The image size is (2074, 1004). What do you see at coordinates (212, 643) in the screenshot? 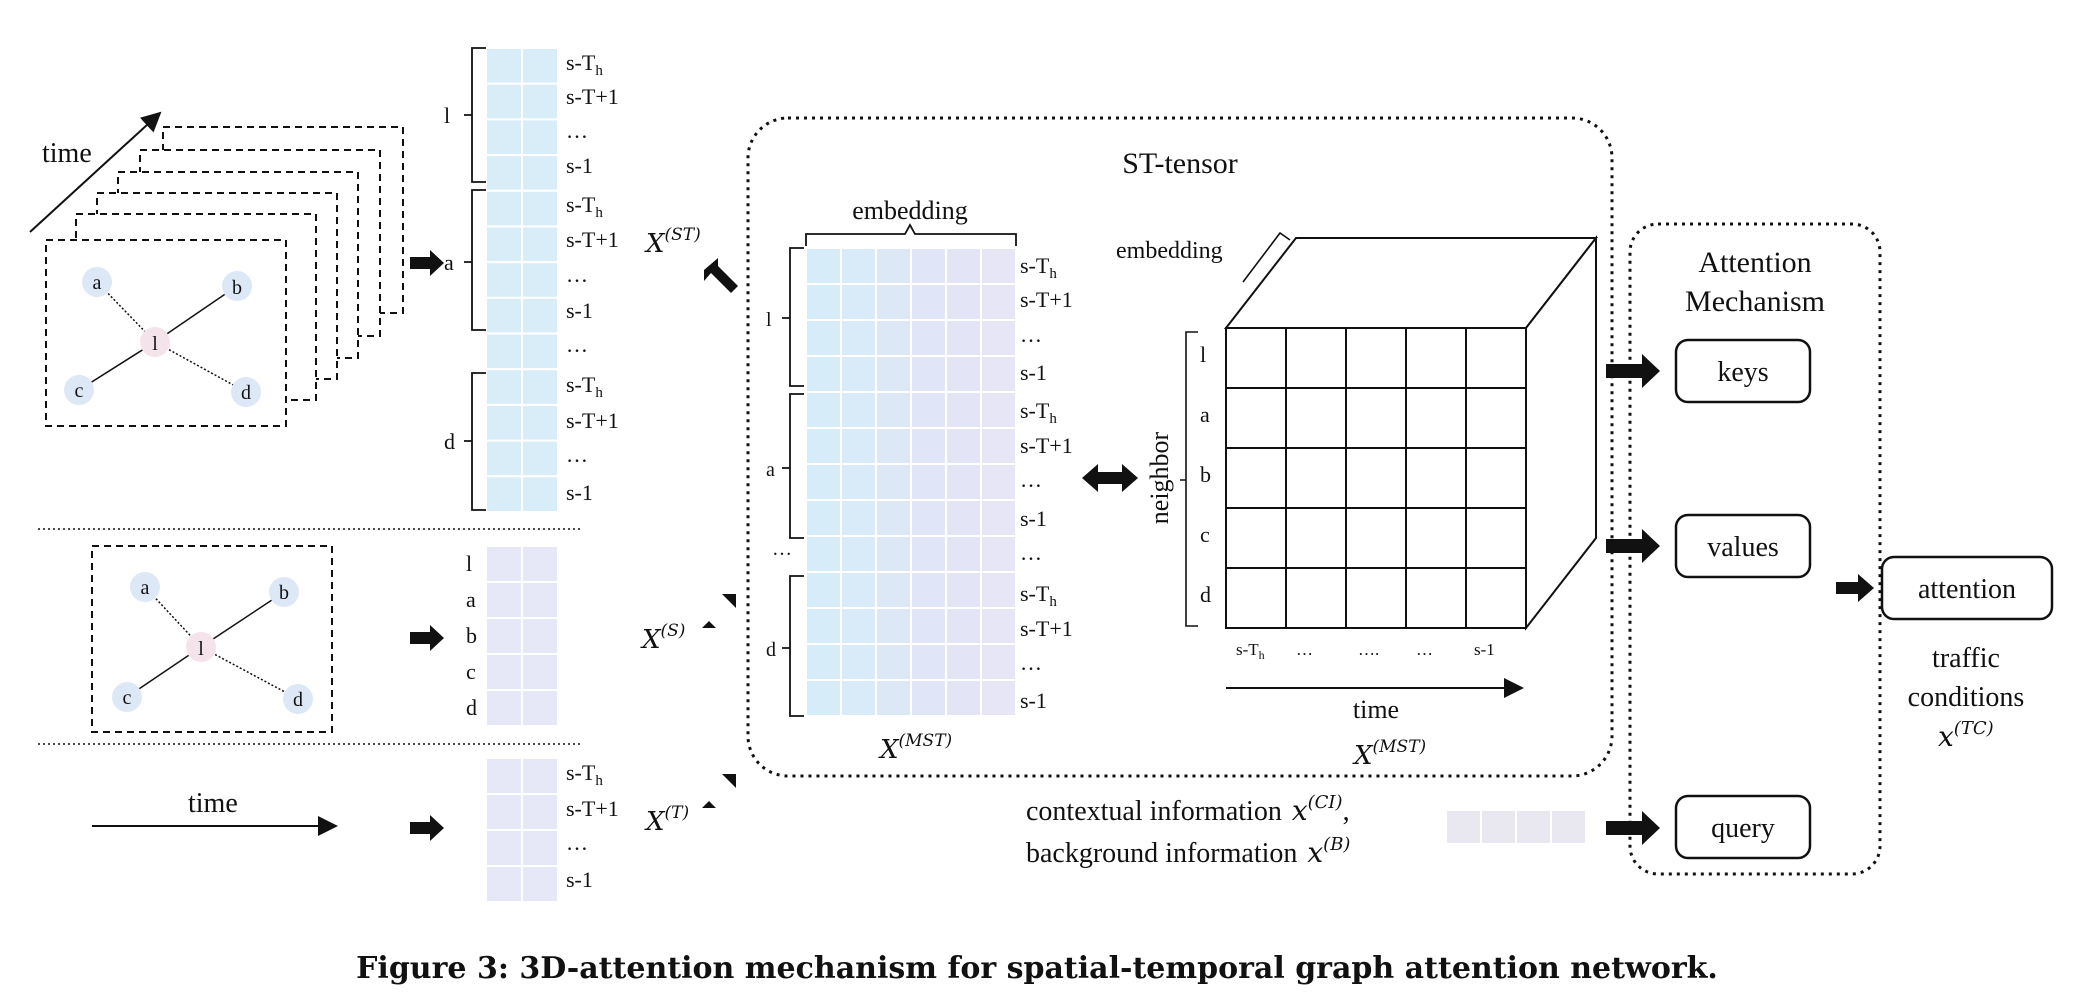
I see `graph-spatial: l a b c d` at bounding box center [212, 643].